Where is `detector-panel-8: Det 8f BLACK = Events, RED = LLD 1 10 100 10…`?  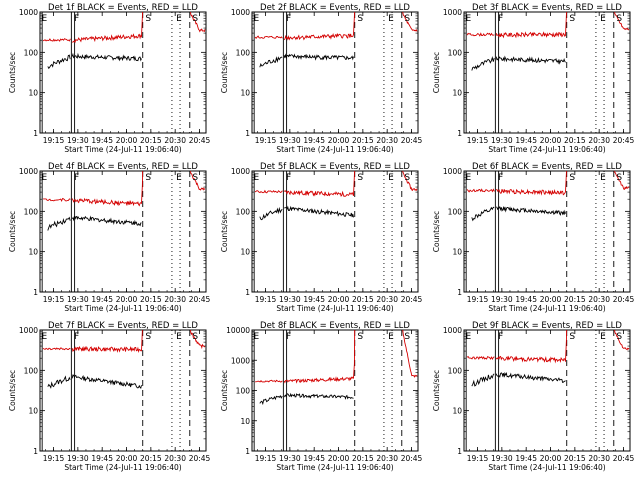 detector-panel-8: Det 8f BLACK = Events, RED = LLD 1 10 100 10… is located at coordinates (321, 396).